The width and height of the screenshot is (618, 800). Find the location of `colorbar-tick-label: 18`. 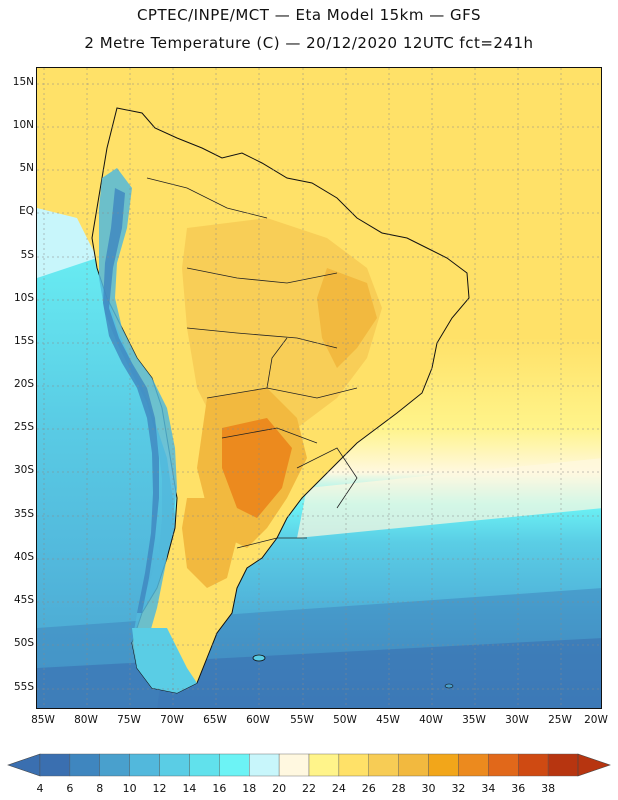

colorbar-tick-label: 18 is located at coordinates (249, 788).